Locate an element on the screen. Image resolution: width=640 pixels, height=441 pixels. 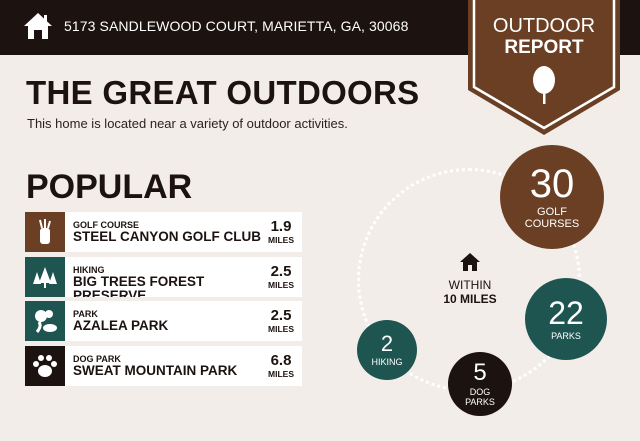
count-label: HIKING is located at coordinates (387, 362).